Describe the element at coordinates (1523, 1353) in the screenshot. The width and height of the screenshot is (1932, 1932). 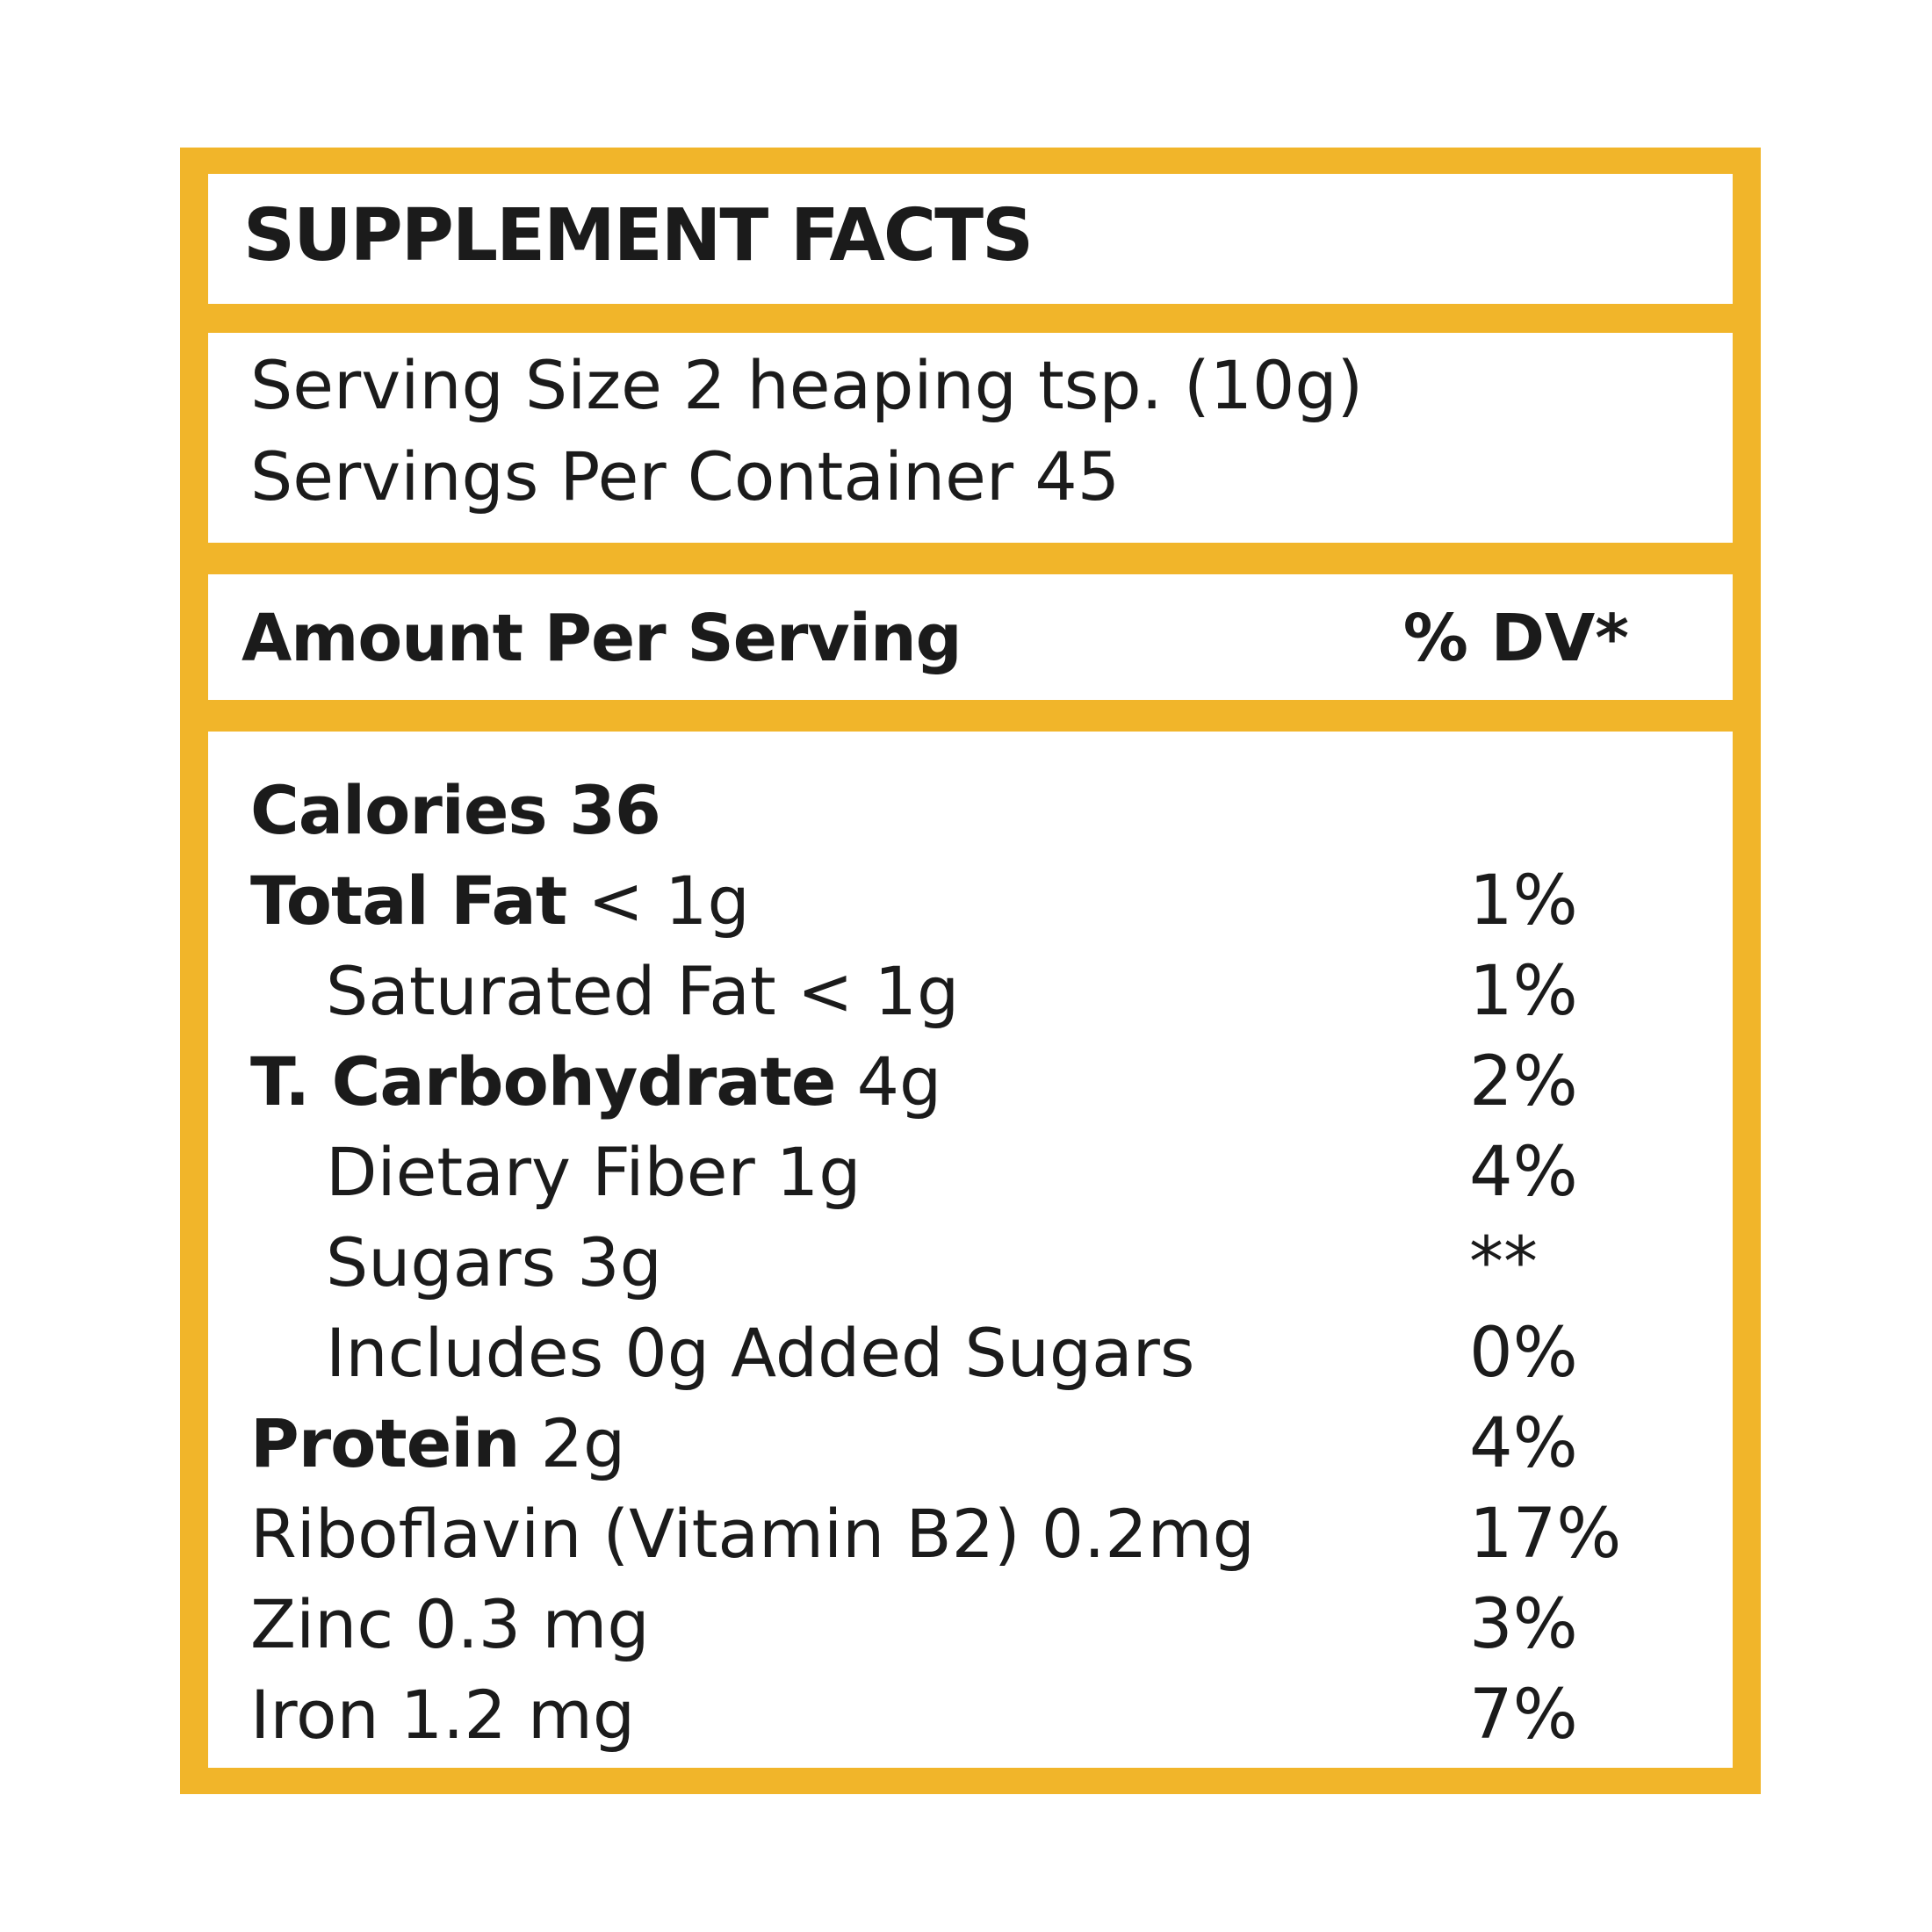
I see `nutrient-dv: 0%` at that location.